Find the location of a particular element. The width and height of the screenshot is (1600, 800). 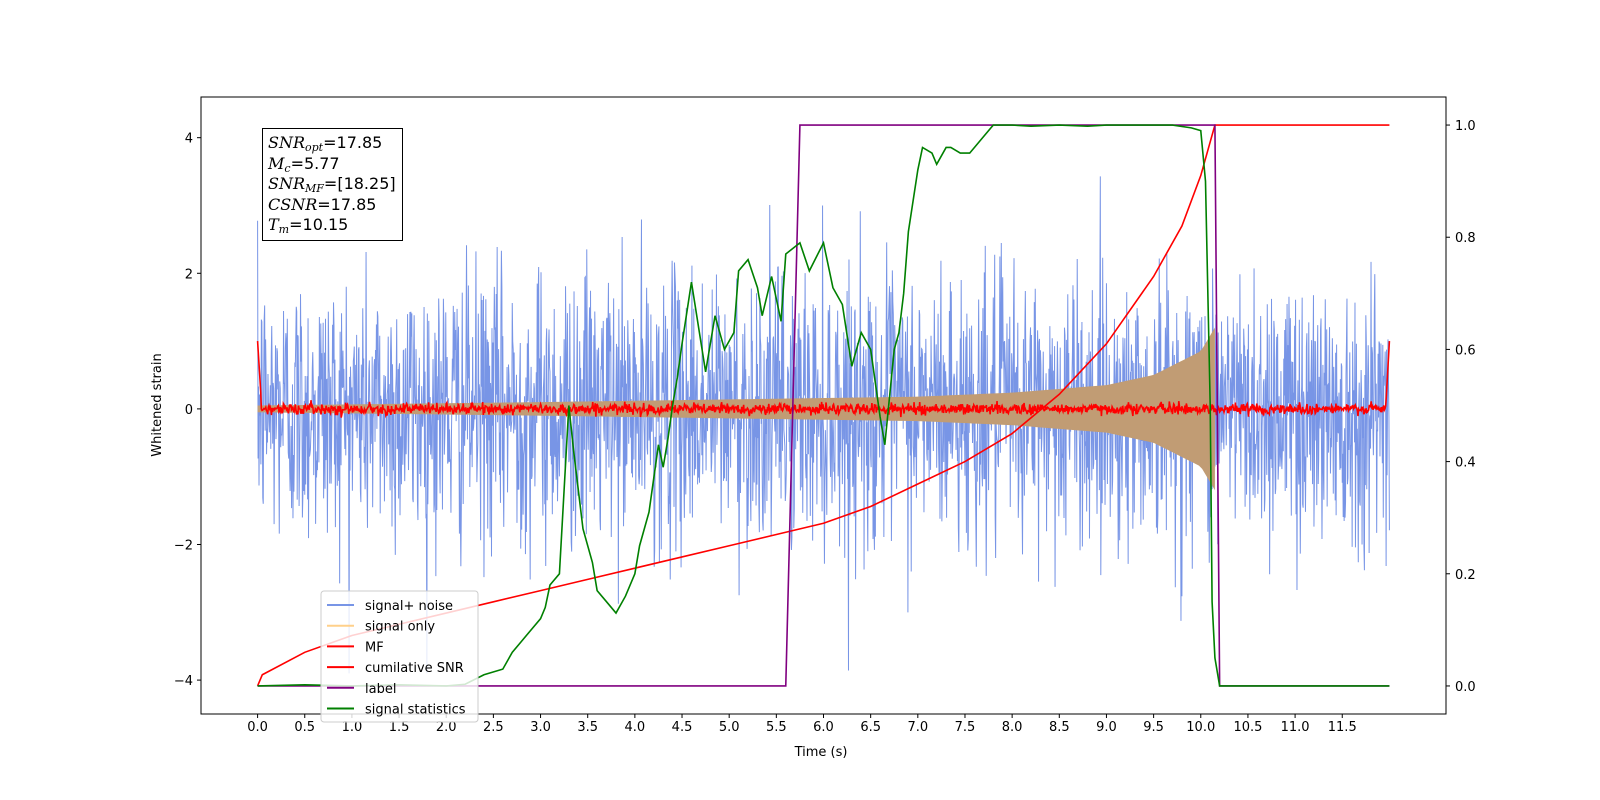

x-tick-label: 8.5 is located at coordinates (1059, 727).